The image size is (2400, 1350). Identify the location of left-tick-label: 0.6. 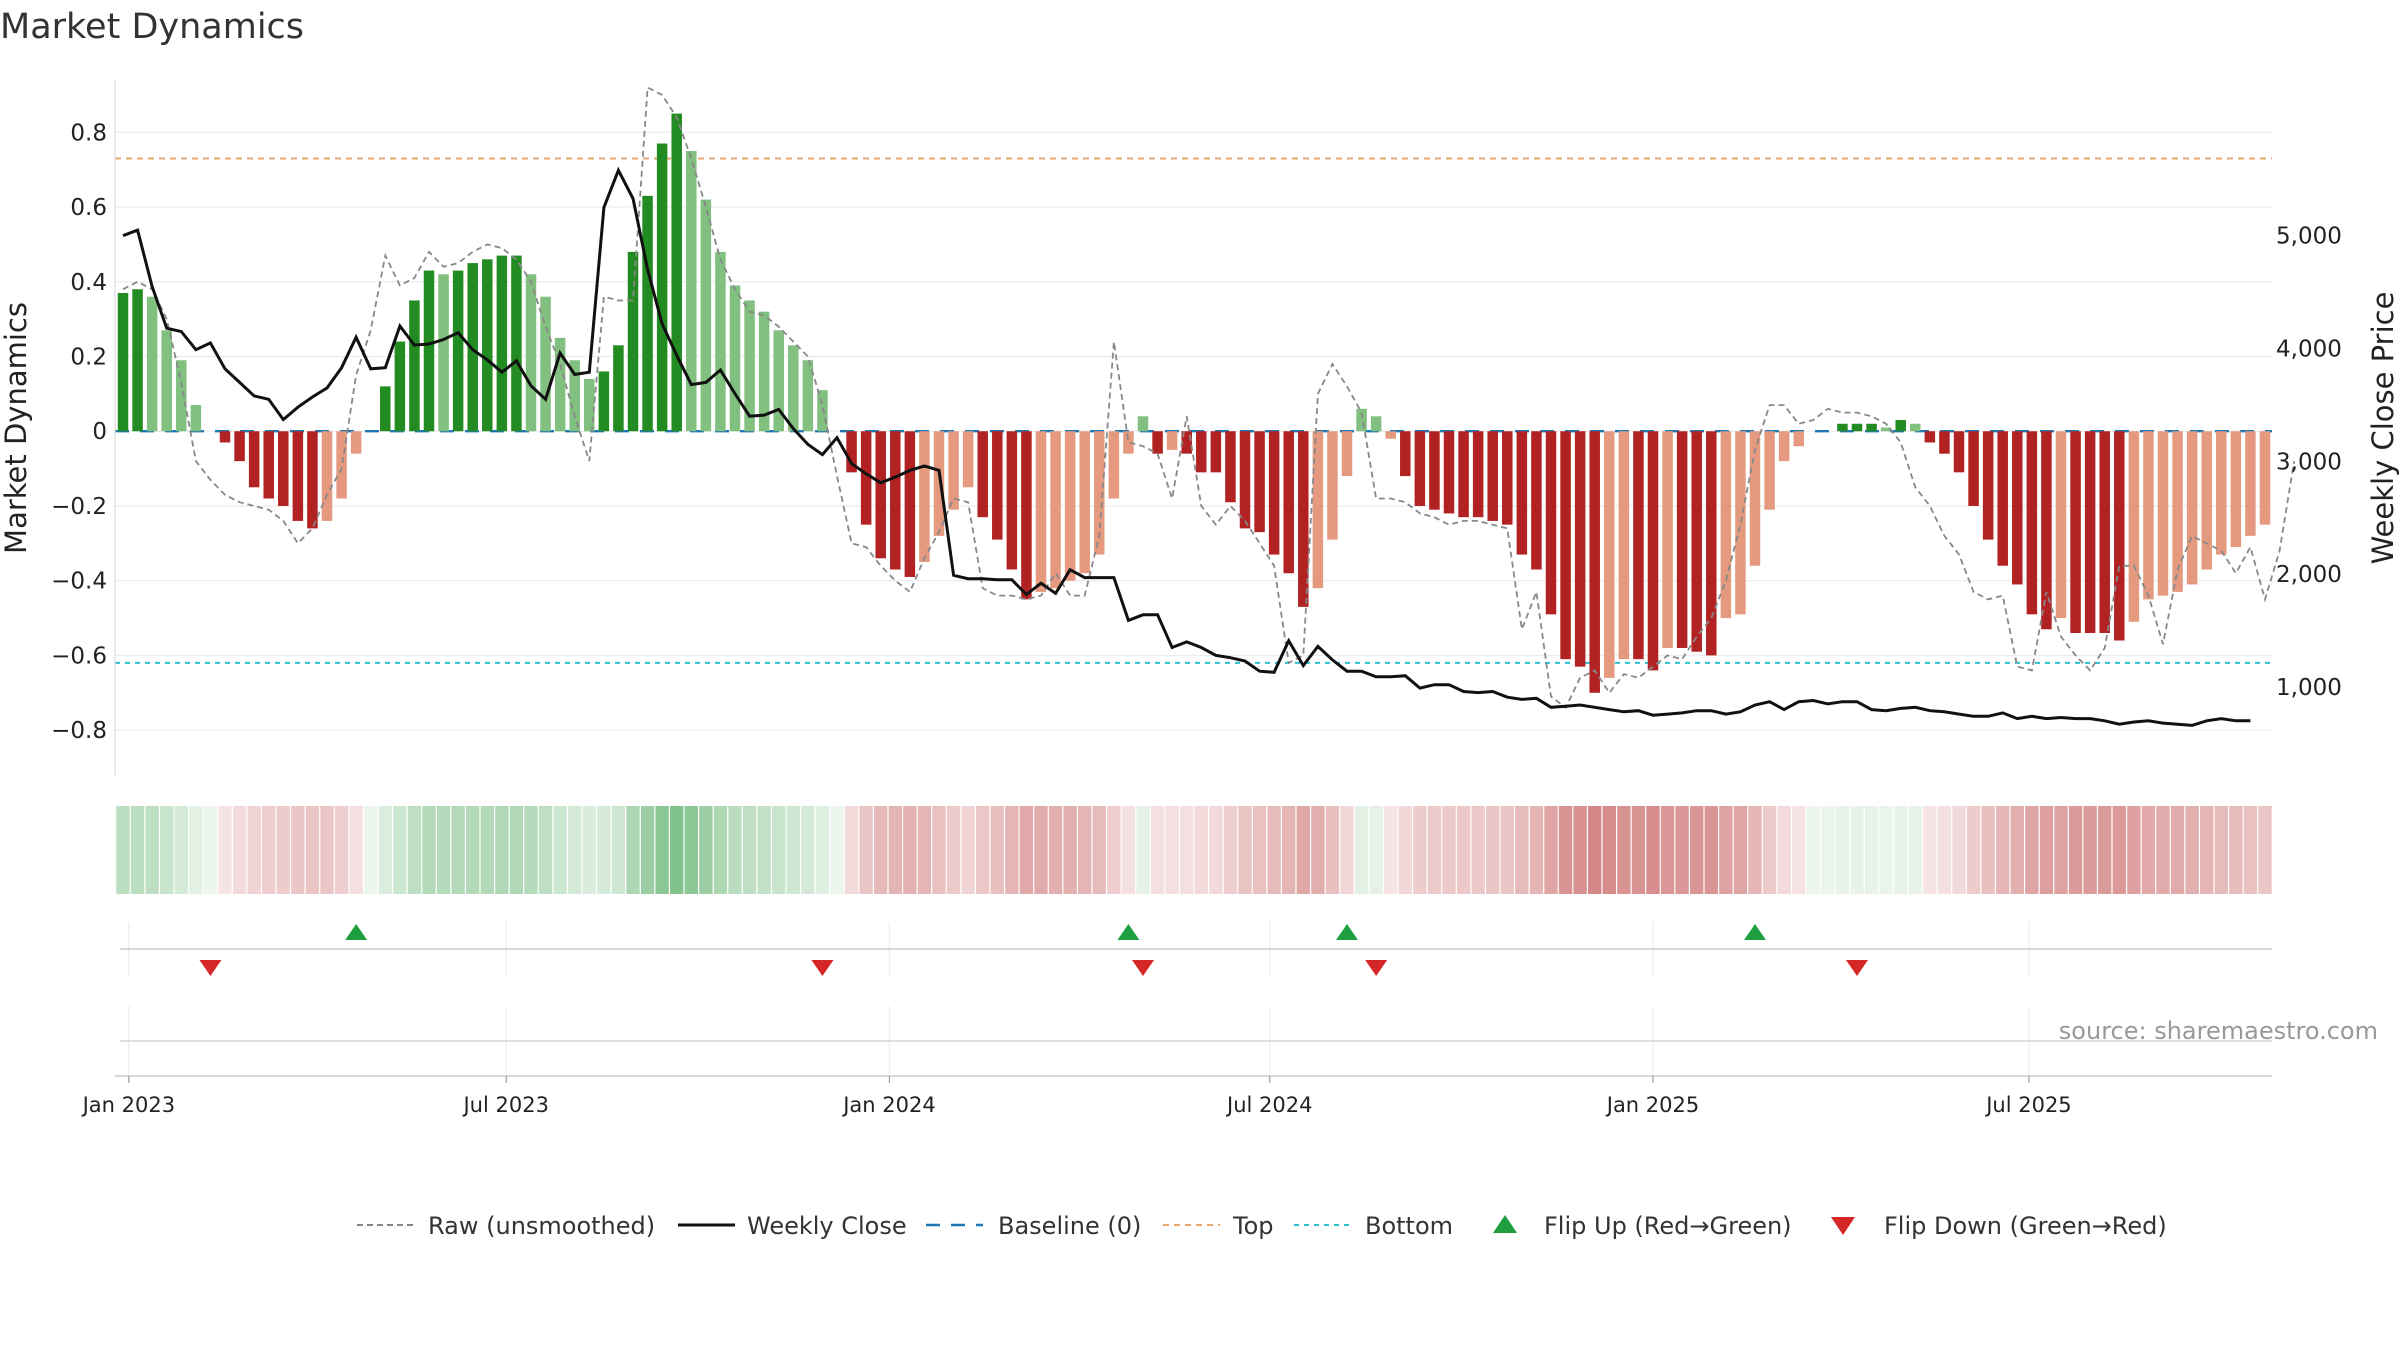
(88, 208).